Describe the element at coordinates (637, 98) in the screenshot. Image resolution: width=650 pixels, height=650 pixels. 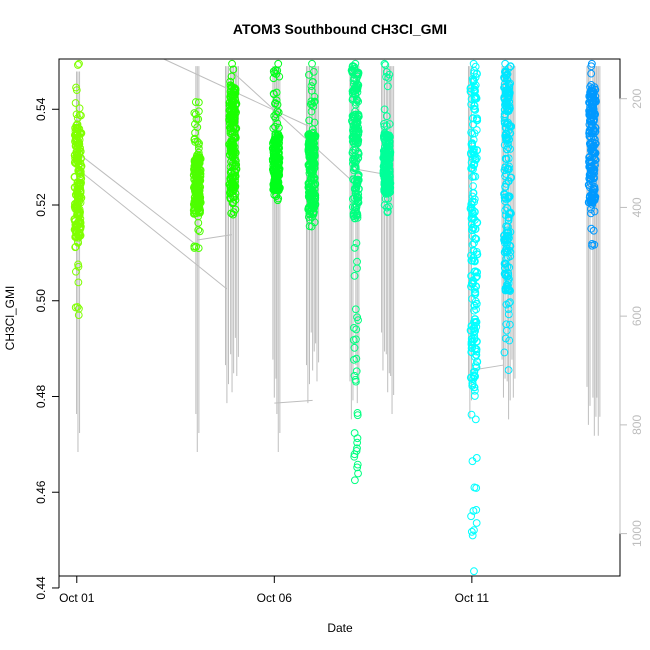
I see `right-tick-label: 200` at that location.